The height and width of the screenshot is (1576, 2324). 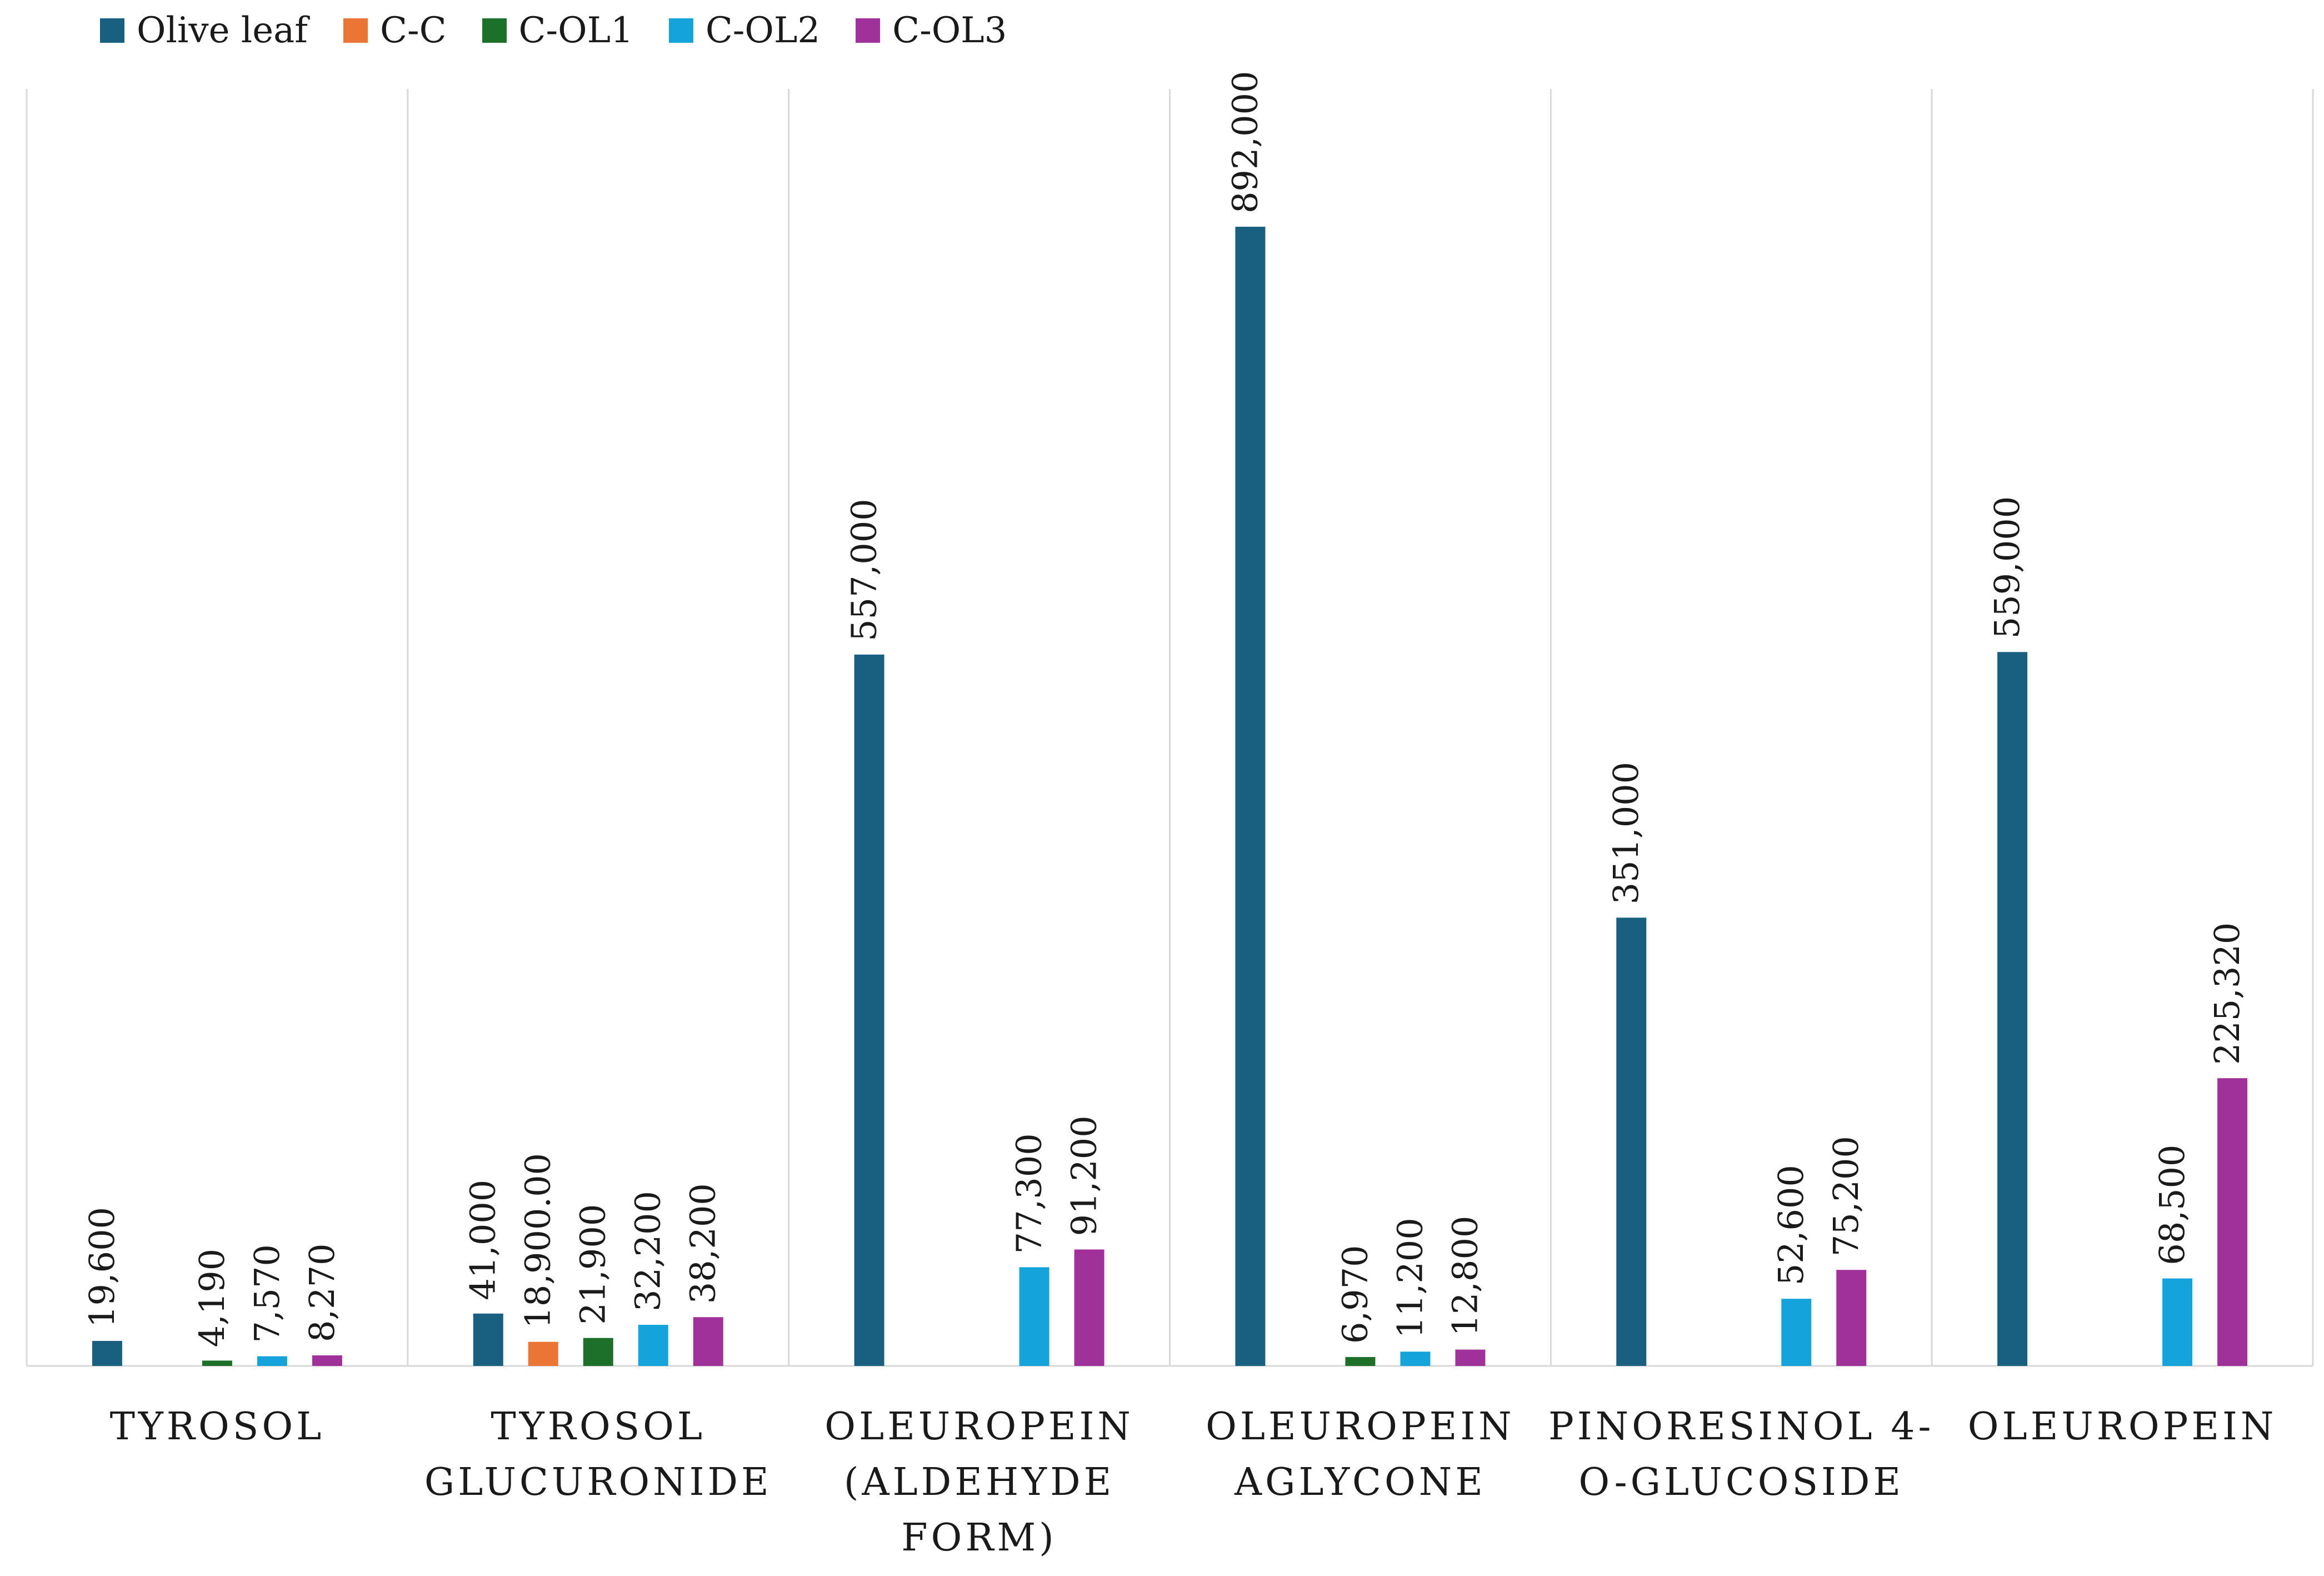 What do you see at coordinates (763, 30) in the screenshot?
I see `legend-label: C-OL2` at bounding box center [763, 30].